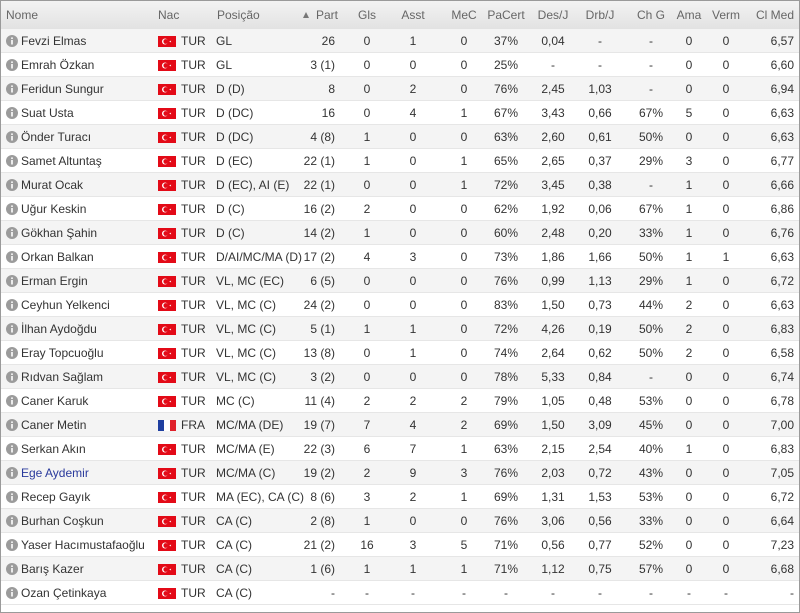 This screenshot has height=613, width=800. What do you see at coordinates (333, 593) in the screenshot?
I see `appearances: -` at bounding box center [333, 593].